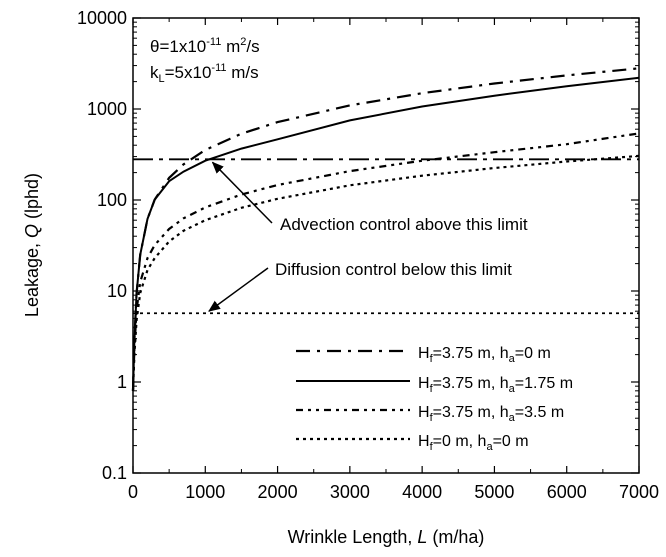 This screenshot has width=666, height=557. I want to click on x-tick-label: 0, so click(133, 492).